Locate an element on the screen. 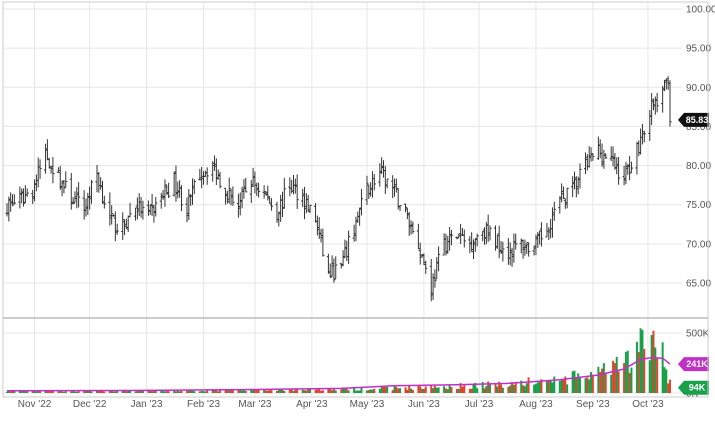 The image size is (715, 427). x-tick-label: Feb '23 is located at coordinates (203, 404).